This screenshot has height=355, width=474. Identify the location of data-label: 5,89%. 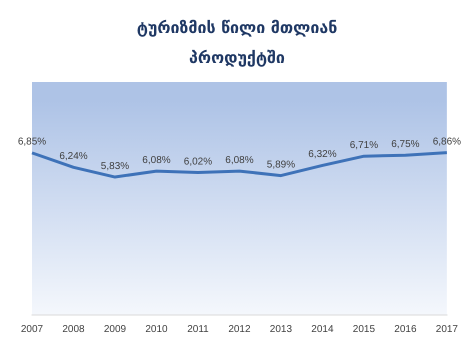
(281, 164).